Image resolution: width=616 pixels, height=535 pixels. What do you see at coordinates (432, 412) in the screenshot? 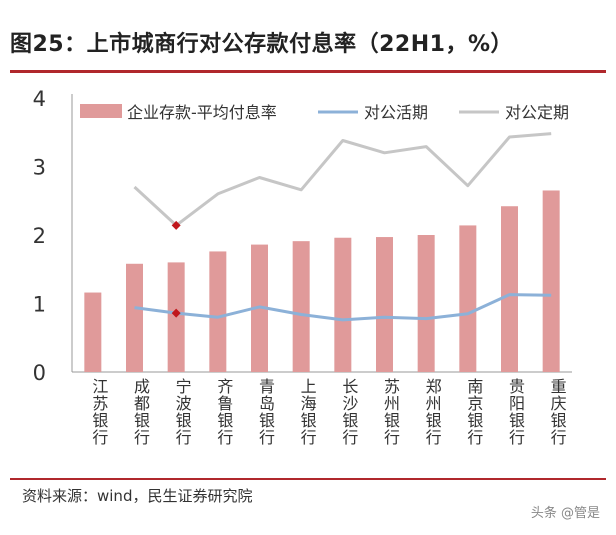
I see `x-tick-label: 郑州银行` at bounding box center [432, 412].